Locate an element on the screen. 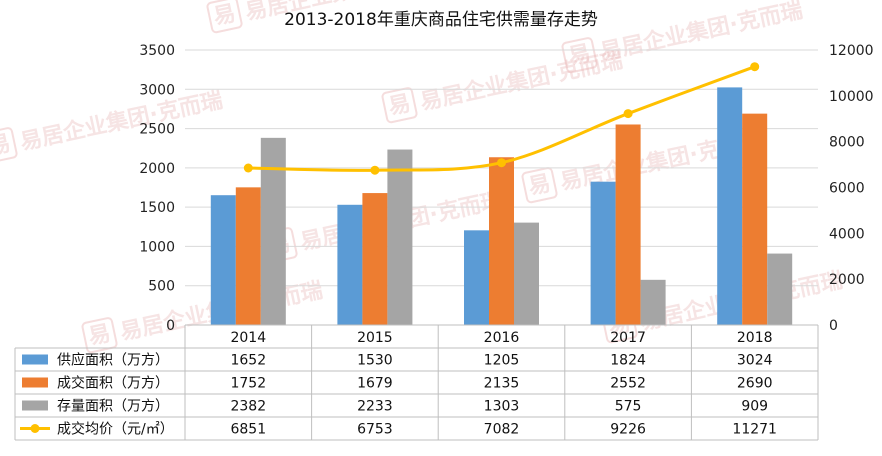 The width and height of the screenshot is (882, 456). data-label: 2233 is located at coordinates (375, 407).